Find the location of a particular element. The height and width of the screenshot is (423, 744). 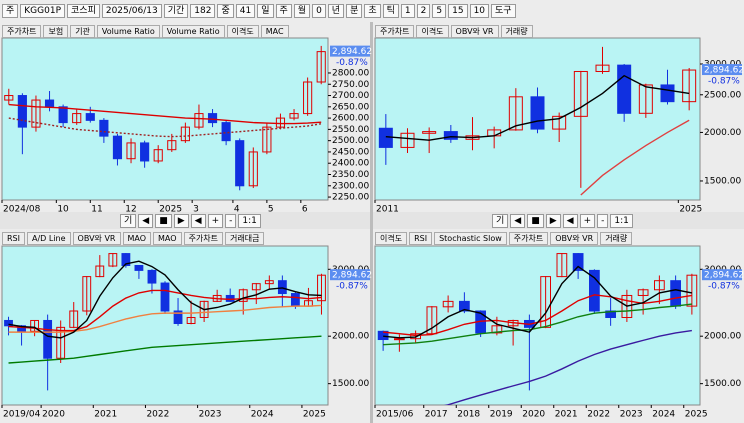

tab-row: 이격도 RSI Stochastic Slow 주가차트 OBV와 VR 거래량 is located at coordinates (504, 238).